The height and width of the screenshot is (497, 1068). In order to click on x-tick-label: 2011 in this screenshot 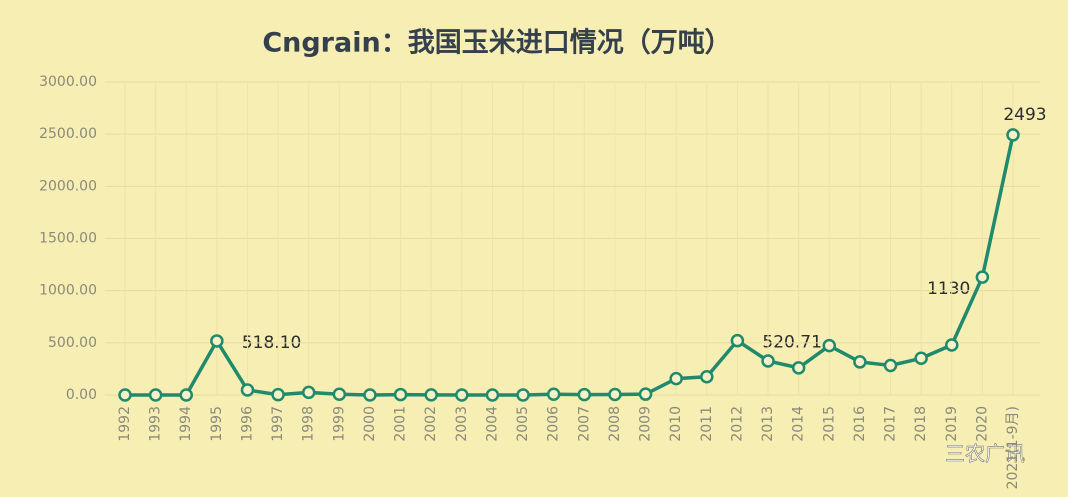, I will do `click(707, 424)`.